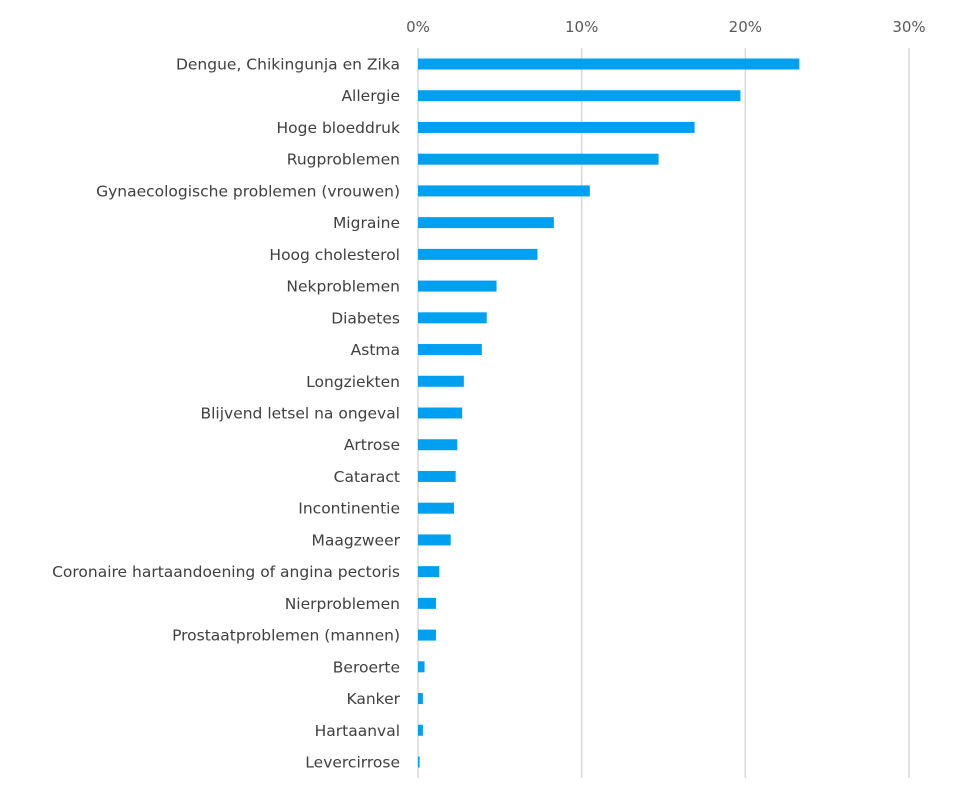 This screenshot has width=954, height=804. What do you see at coordinates (745, 27) in the screenshot?
I see `x-tick-label: 20%` at bounding box center [745, 27].